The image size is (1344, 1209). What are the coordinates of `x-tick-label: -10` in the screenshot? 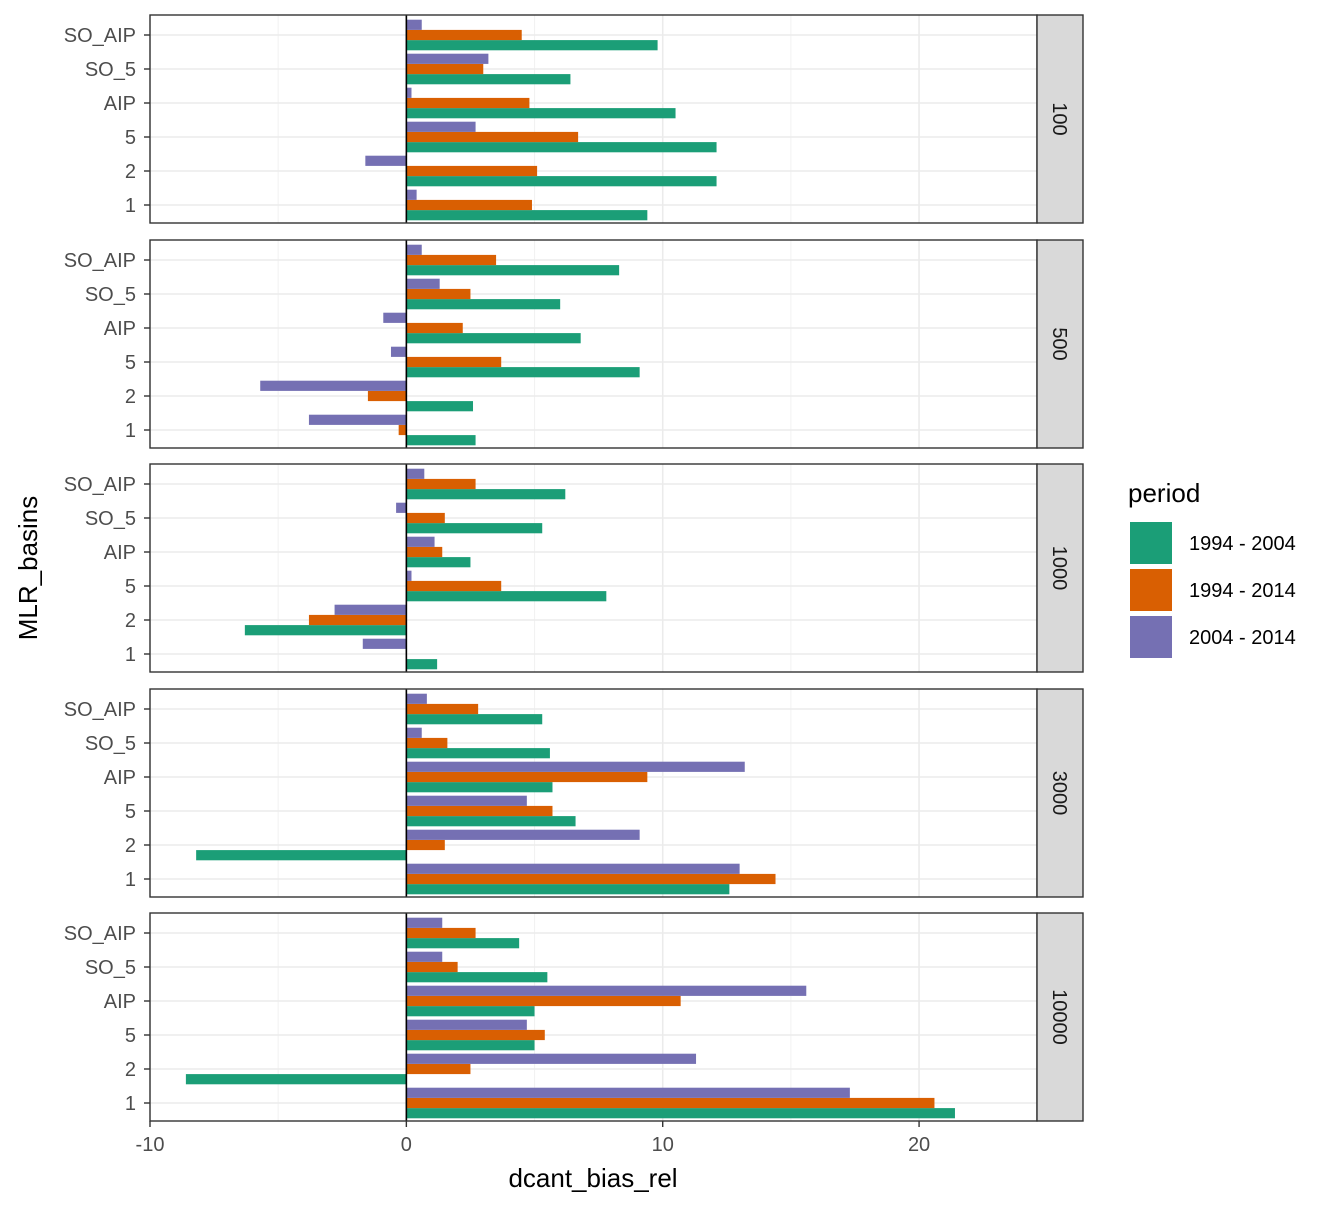 It's located at (150, 1145).